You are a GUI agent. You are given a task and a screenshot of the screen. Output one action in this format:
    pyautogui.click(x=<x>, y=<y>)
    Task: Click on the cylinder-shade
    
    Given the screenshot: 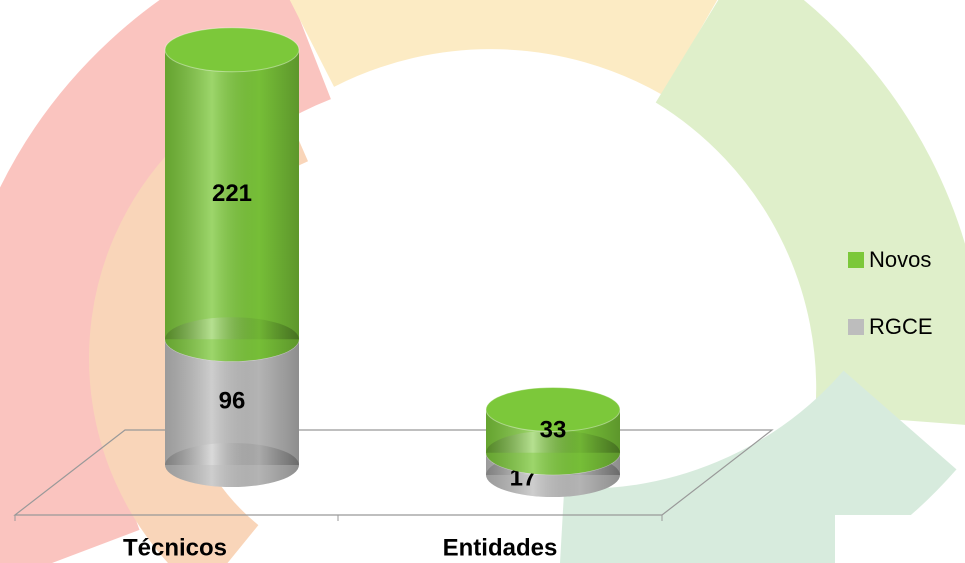 What is the action you would take?
    pyautogui.click(x=232, y=194)
    